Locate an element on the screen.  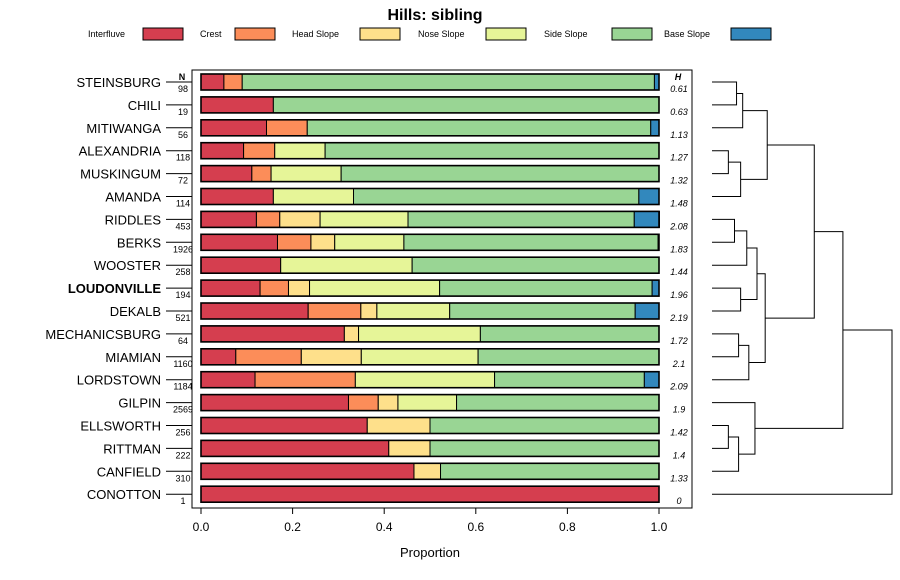
bar-segment-lordstown-side-slope is located at coordinates (569, 380).